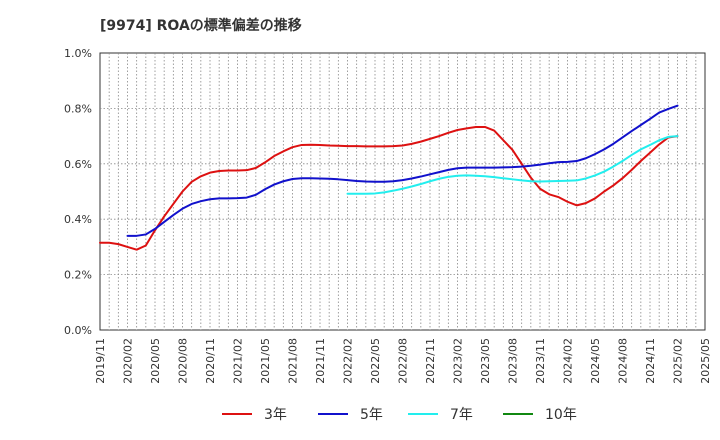  Describe the element at coordinates (78, 53) in the screenshot. I see `y-tick-label: 1.0%` at that location.